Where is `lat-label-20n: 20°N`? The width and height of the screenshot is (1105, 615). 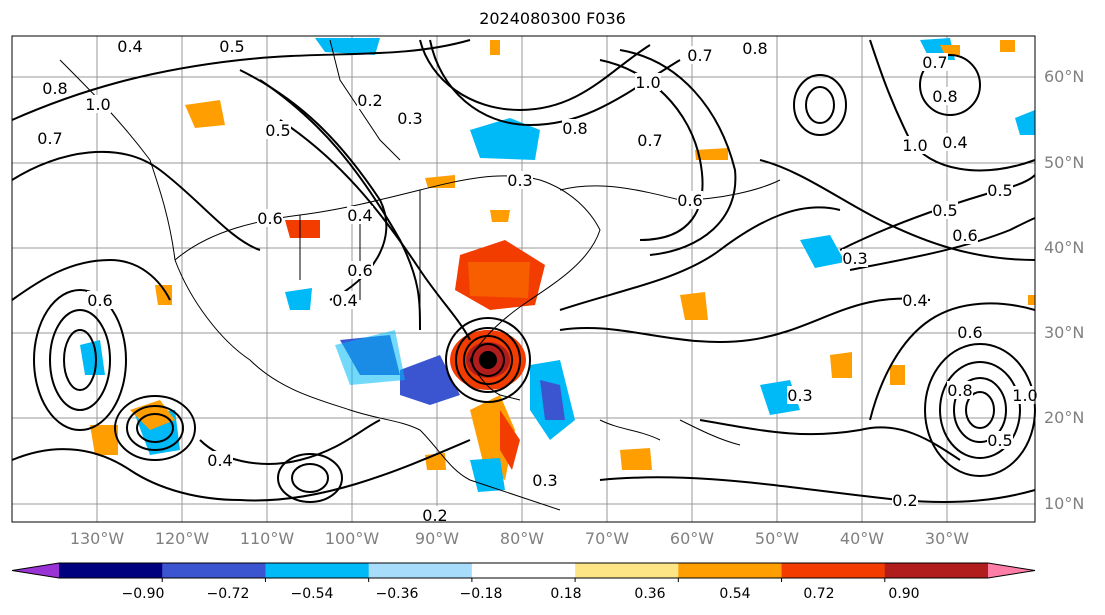
lat-label-20n: 20°N is located at coordinates (1064, 417).